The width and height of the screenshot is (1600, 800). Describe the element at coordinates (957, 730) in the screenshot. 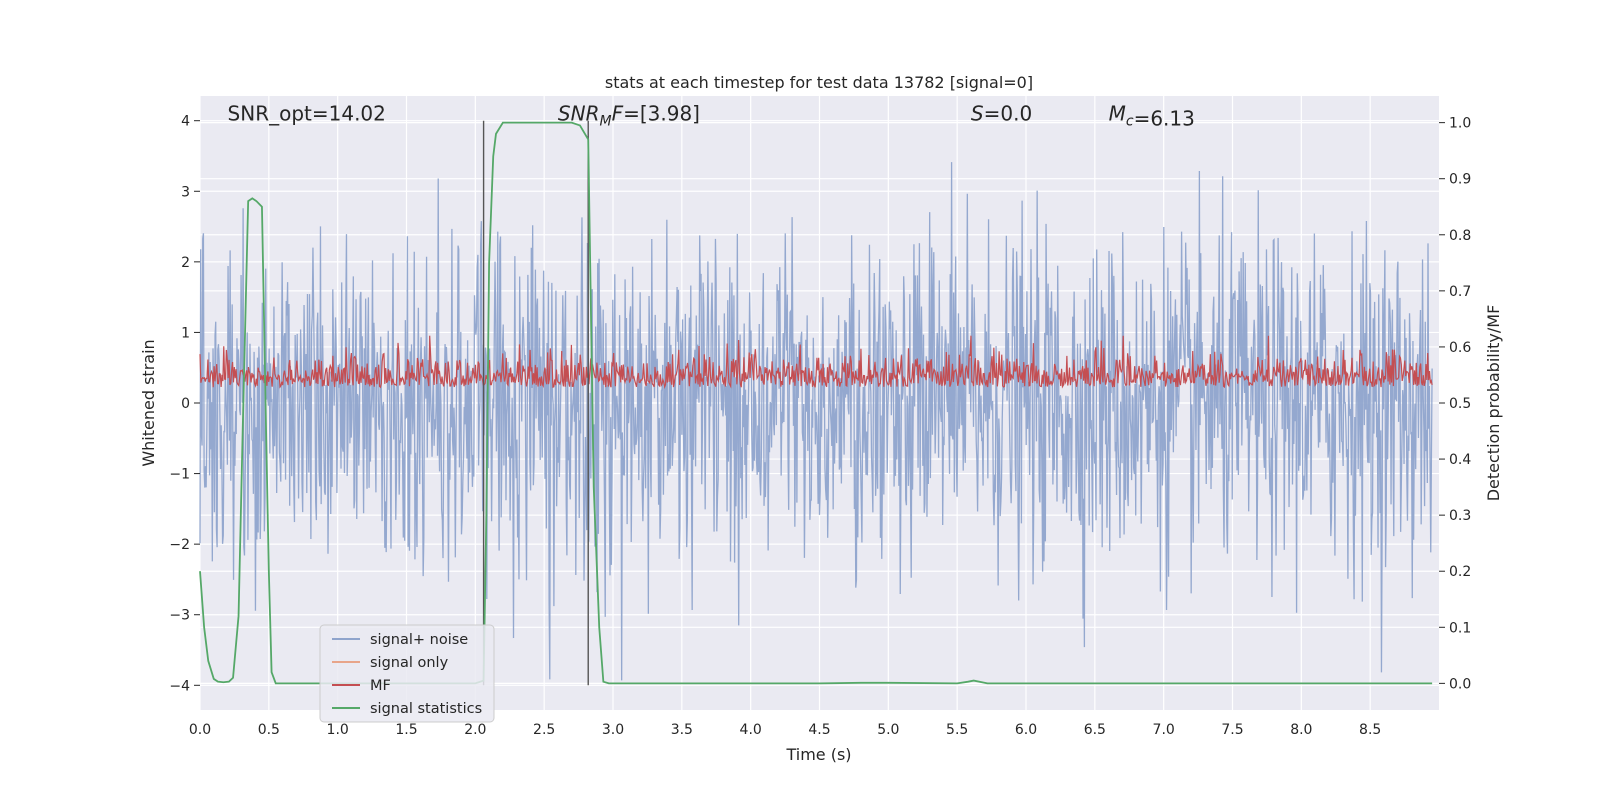

I see `x-tick-label: 5.5` at that location.